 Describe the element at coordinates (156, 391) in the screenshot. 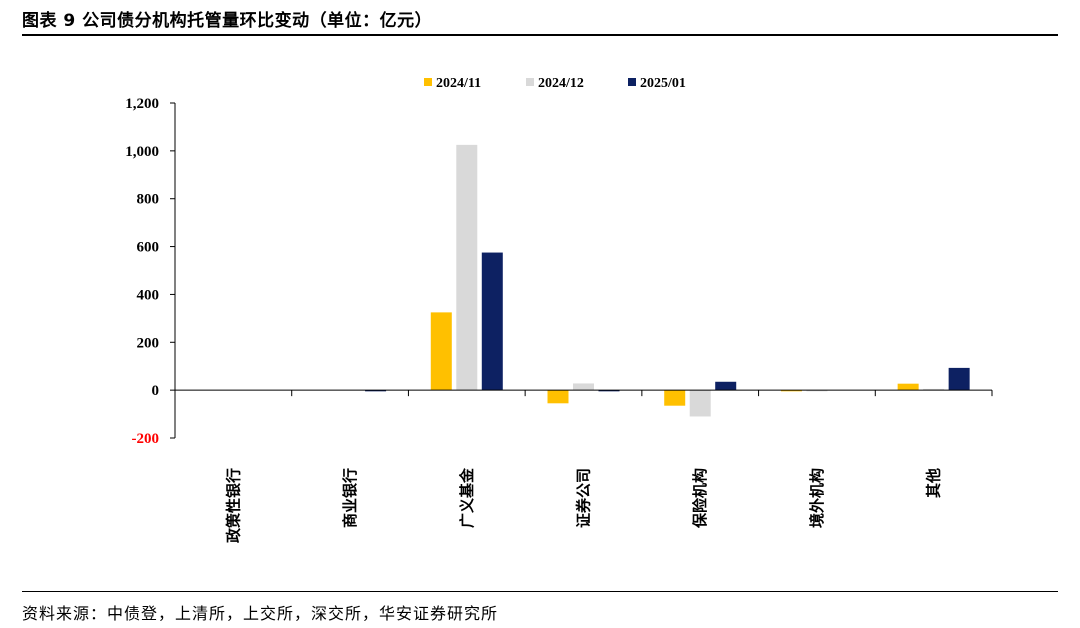

I see `y-tick-label: 0` at that location.